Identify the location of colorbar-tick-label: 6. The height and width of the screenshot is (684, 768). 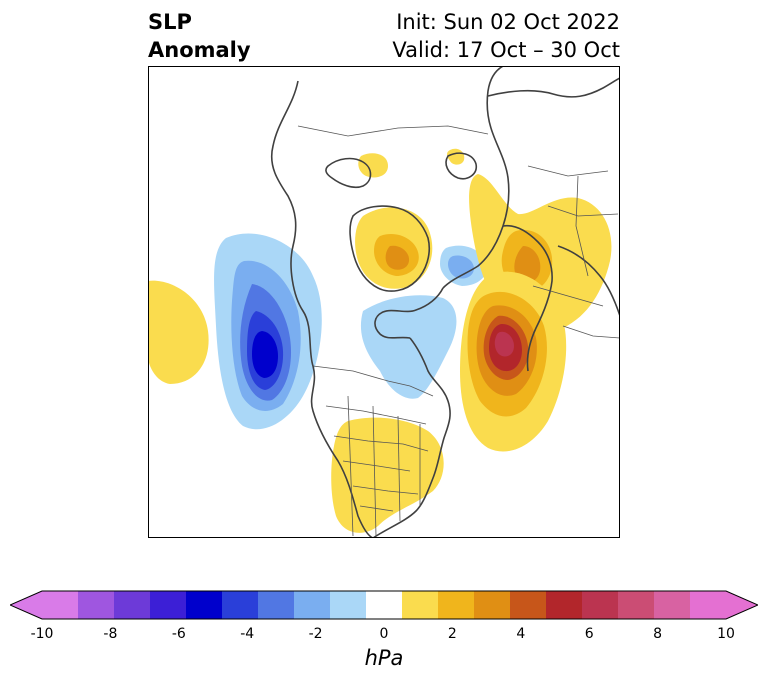
(589, 634).